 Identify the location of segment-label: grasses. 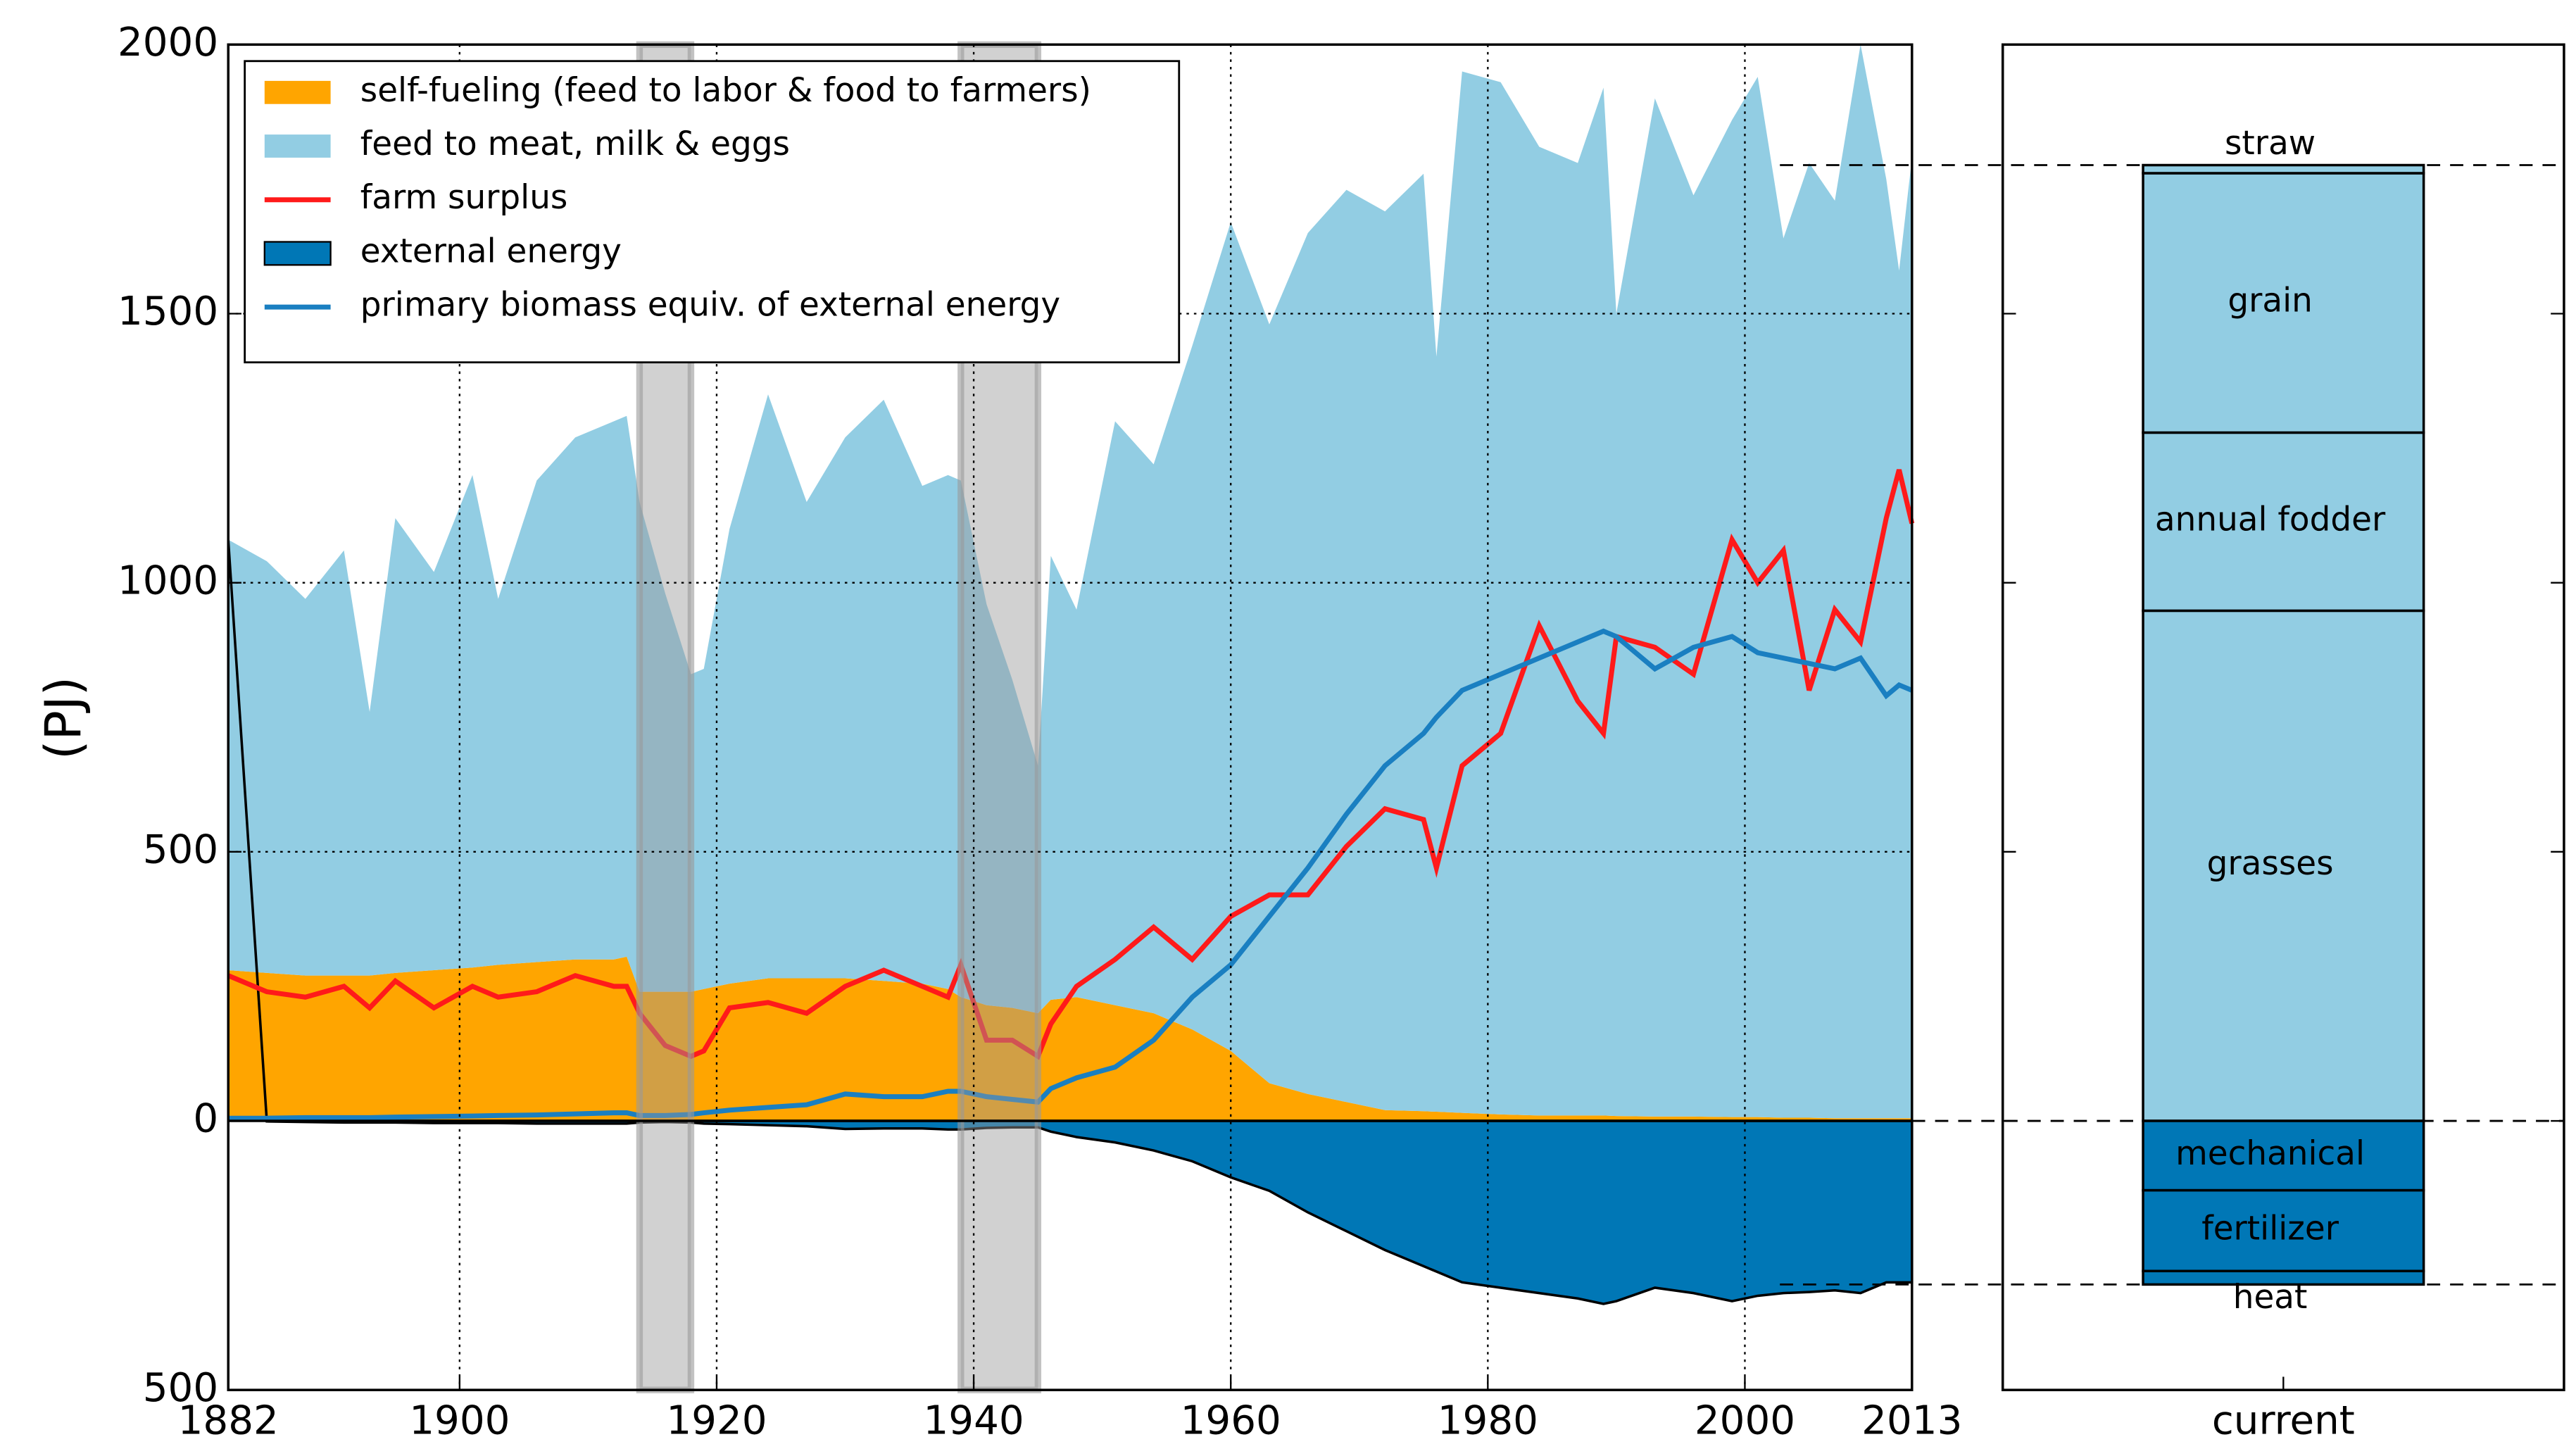
(2270, 863).